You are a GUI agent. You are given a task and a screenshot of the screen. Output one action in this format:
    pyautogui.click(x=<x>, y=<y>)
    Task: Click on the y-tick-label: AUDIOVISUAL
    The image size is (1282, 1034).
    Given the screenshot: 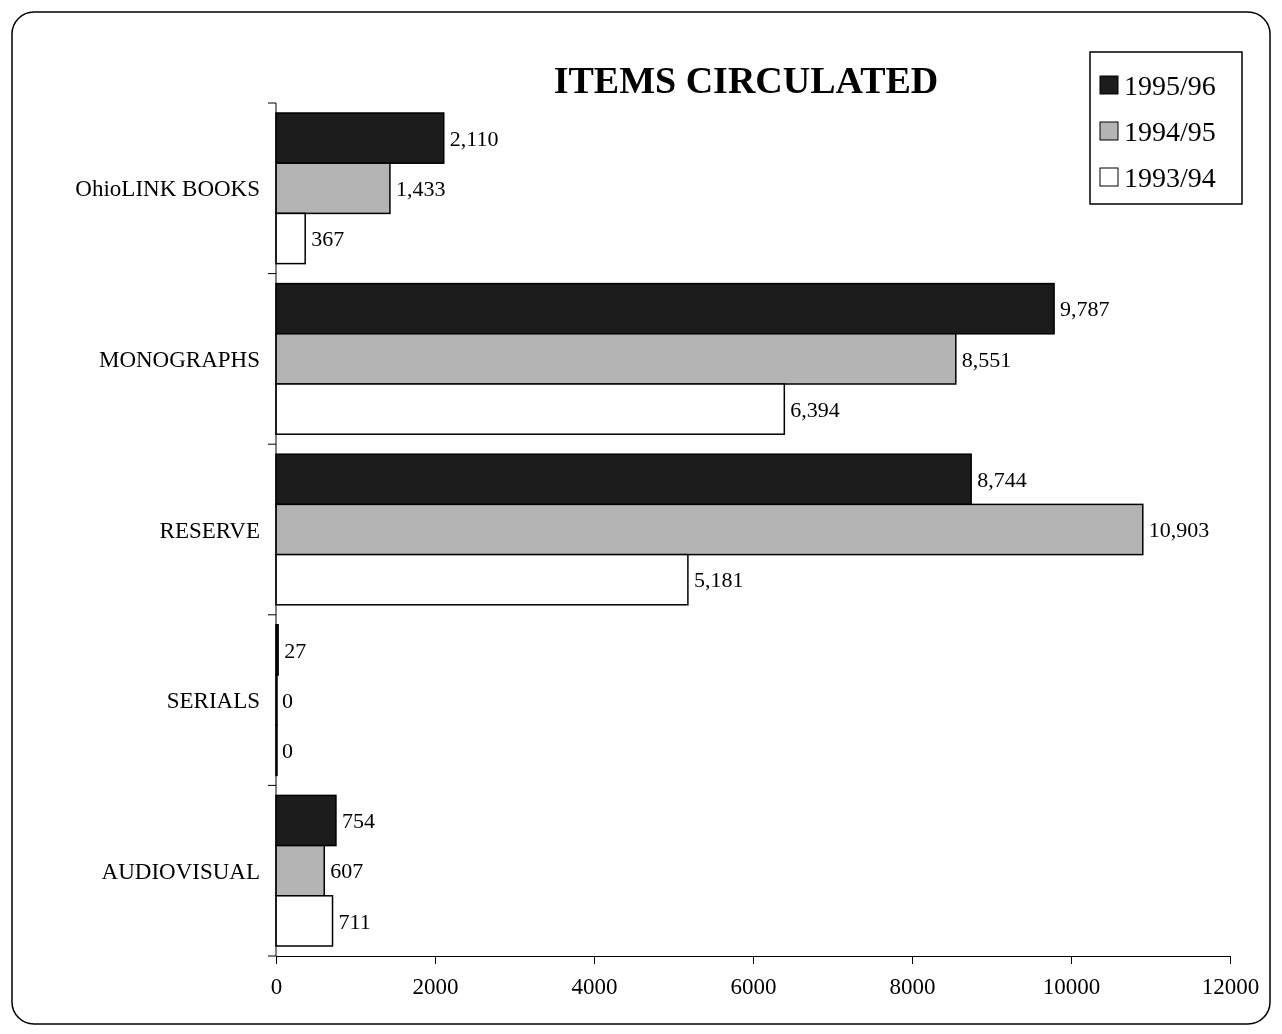 What is the action you would take?
    pyautogui.click(x=180, y=871)
    